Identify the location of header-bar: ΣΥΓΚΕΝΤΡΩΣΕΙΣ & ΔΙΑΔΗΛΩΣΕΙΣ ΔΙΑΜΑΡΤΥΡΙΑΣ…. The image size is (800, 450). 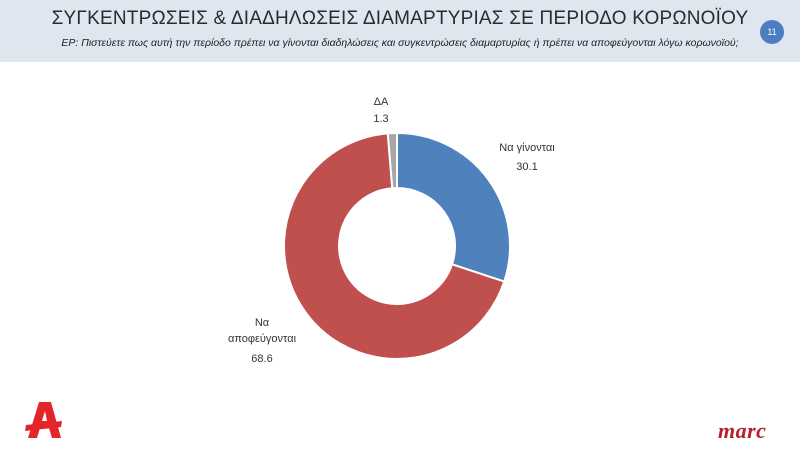
(400, 31).